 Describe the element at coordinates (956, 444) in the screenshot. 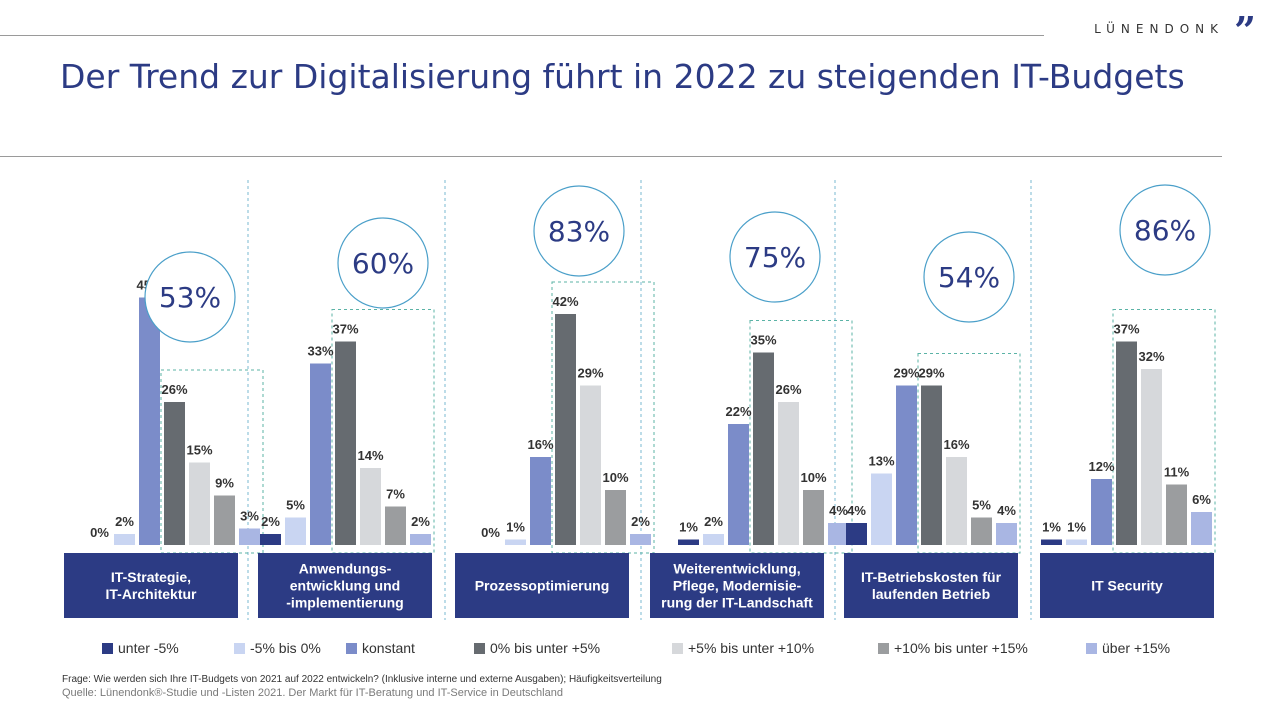

I see `value-label-5-5: 16%` at that location.